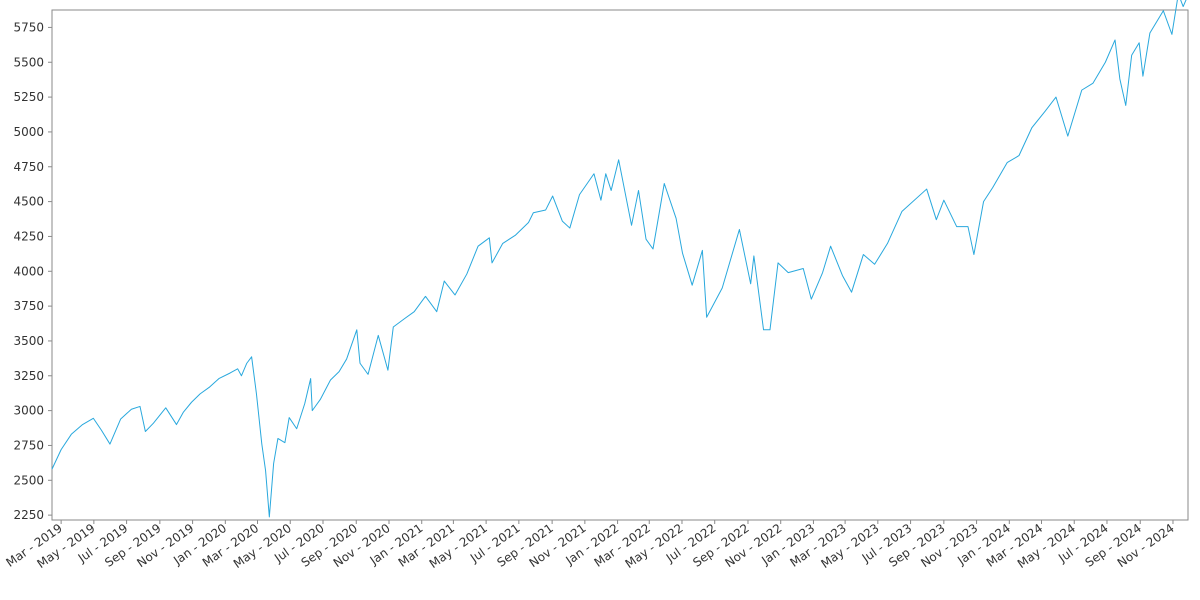 The height and width of the screenshot is (600, 1200). What do you see at coordinates (28, 97) in the screenshot?
I see `y-tick-label: 5250` at bounding box center [28, 97].